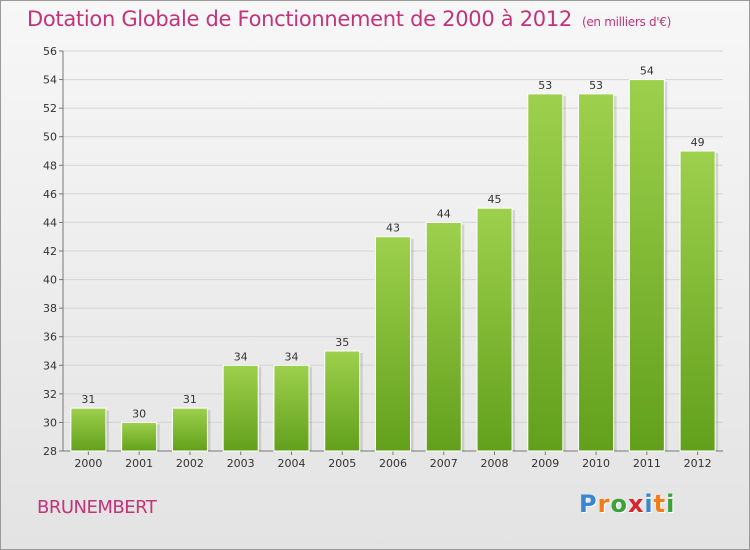  Describe the element at coordinates (240, 408) in the screenshot. I see `bar-2003` at that location.